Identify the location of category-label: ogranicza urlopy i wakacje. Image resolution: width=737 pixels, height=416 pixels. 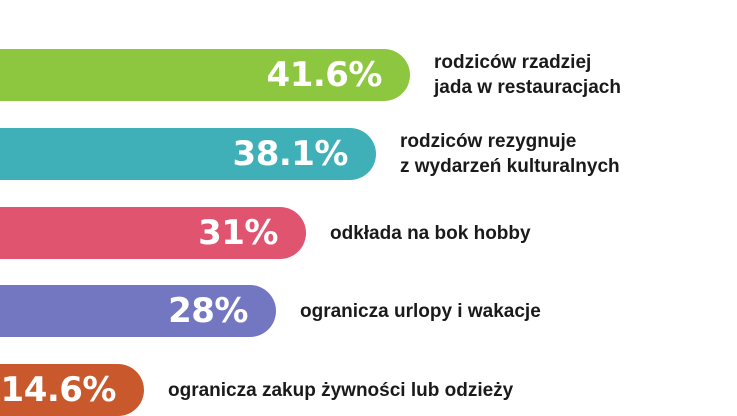
(420, 311).